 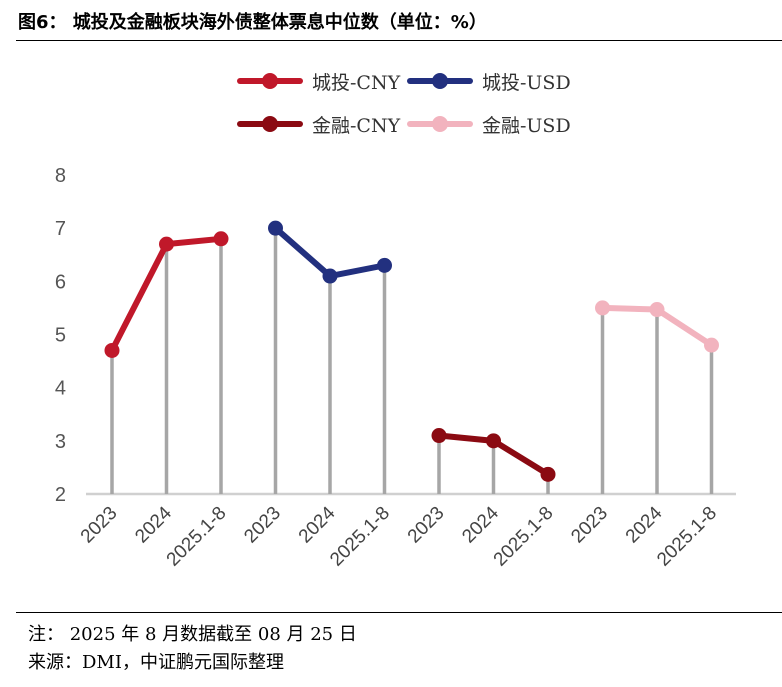 I want to click on chart-title: 图6： 城投及金融板块海外债整体票息中位数（单位：%）, so click(x=252, y=22).